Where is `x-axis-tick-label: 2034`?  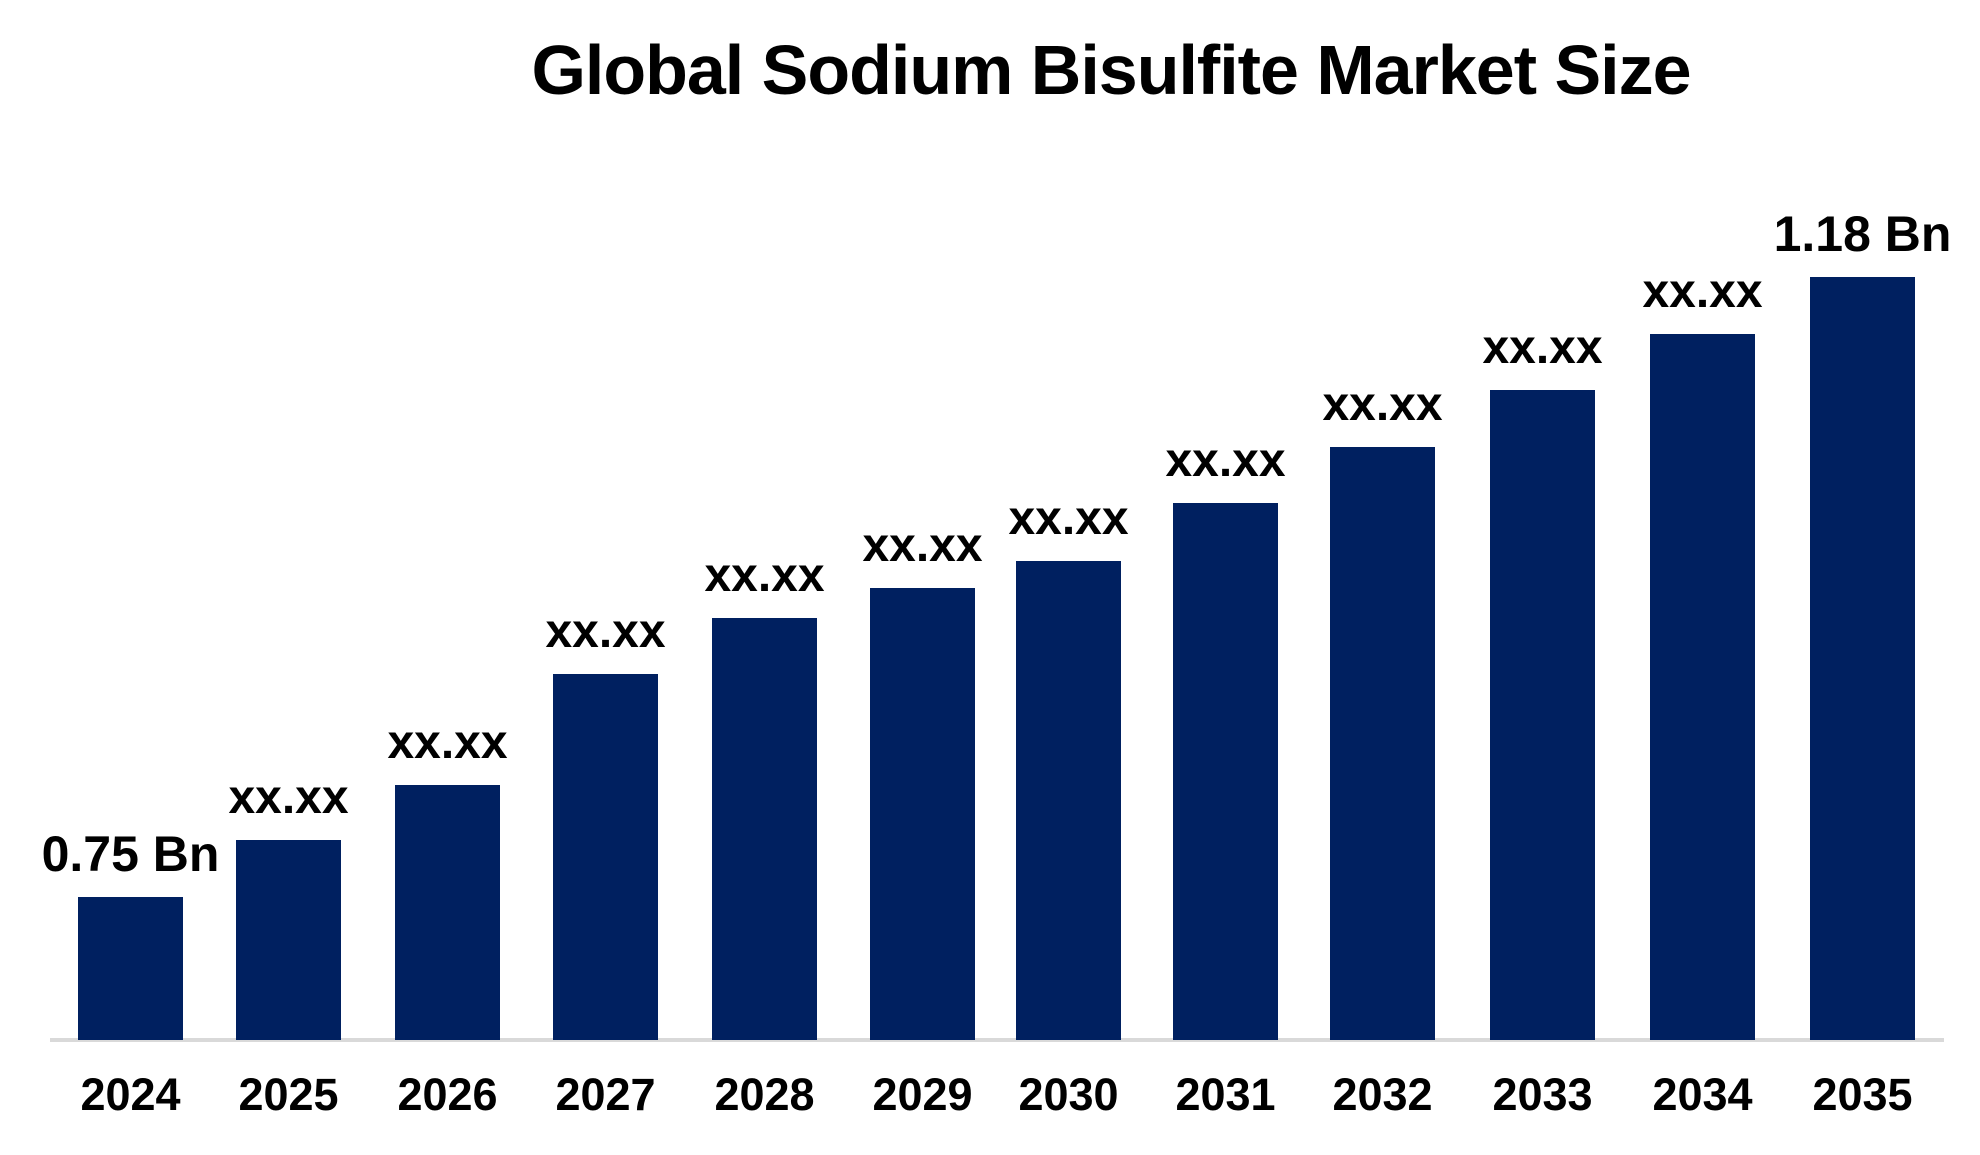 x-axis-tick-label: 2034 is located at coordinates (1702, 1094).